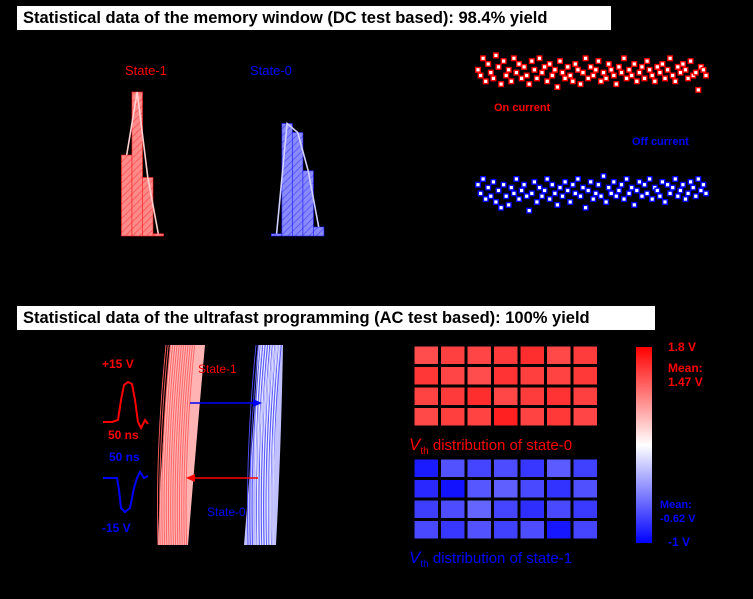 This screenshot has width=753, height=599. I want to click on y-tick-label: 20, so click(65, 191).